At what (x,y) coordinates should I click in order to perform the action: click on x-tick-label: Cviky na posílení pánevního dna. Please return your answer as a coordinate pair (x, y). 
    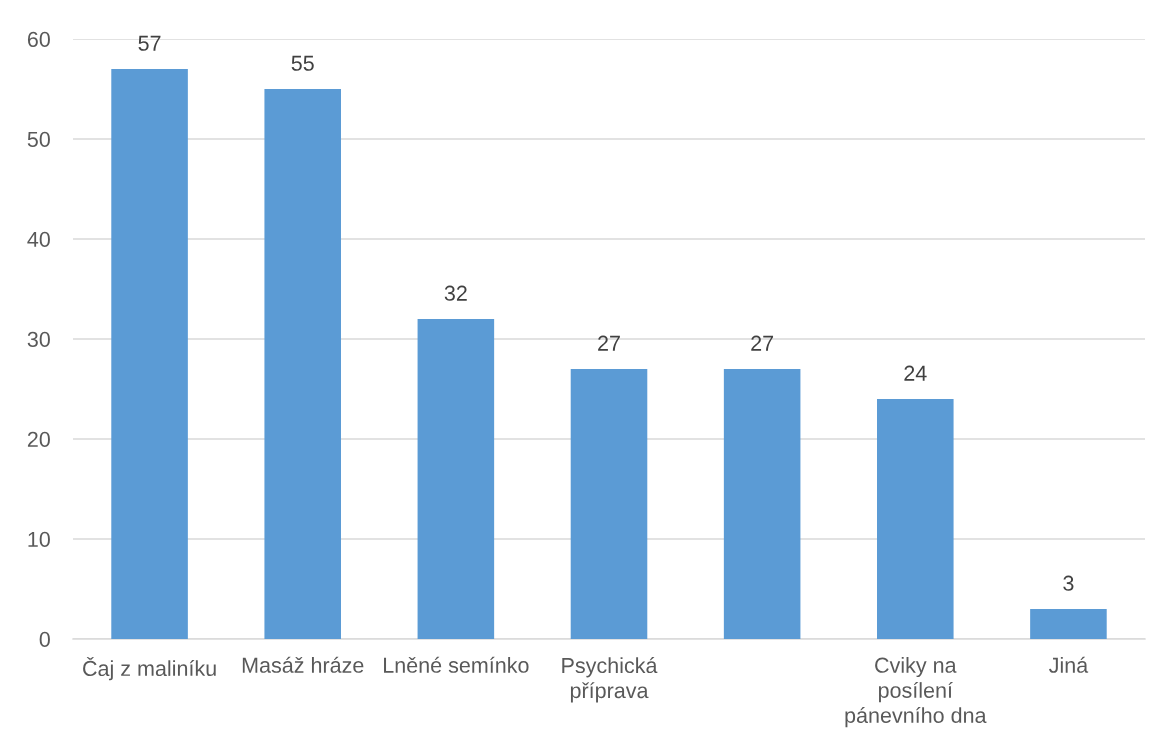
    Looking at the image, I should click on (916, 692).